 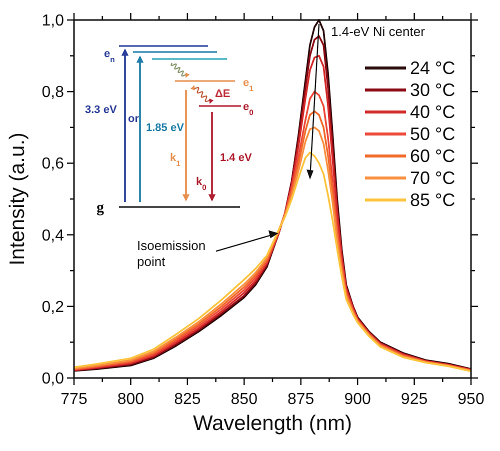 What do you see at coordinates (53, 93) in the screenshot?
I see `y-tick-label: 0,8` at bounding box center [53, 93].